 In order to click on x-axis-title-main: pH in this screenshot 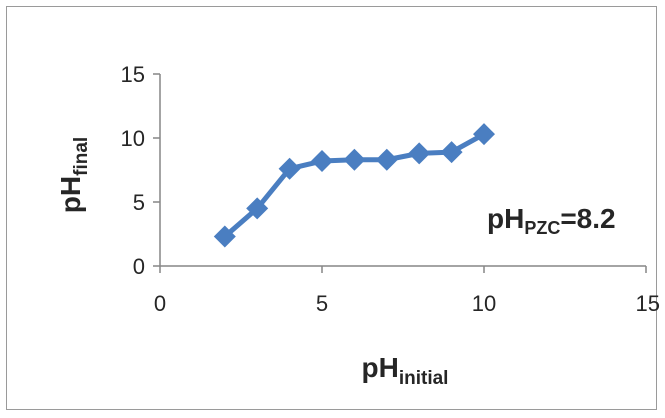, I will do `click(380, 367)`.